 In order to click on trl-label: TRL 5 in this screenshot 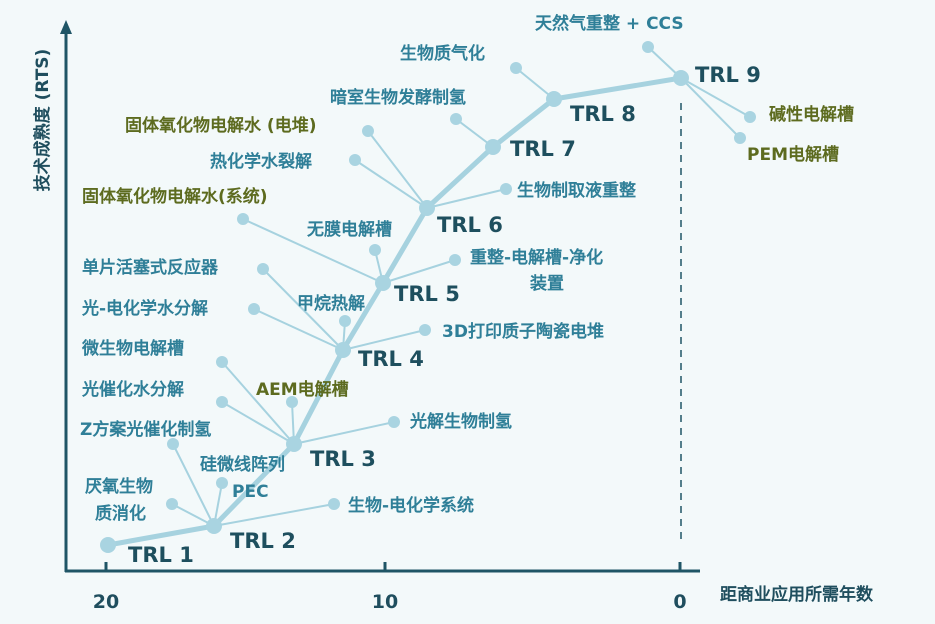, I will do `click(427, 294)`.